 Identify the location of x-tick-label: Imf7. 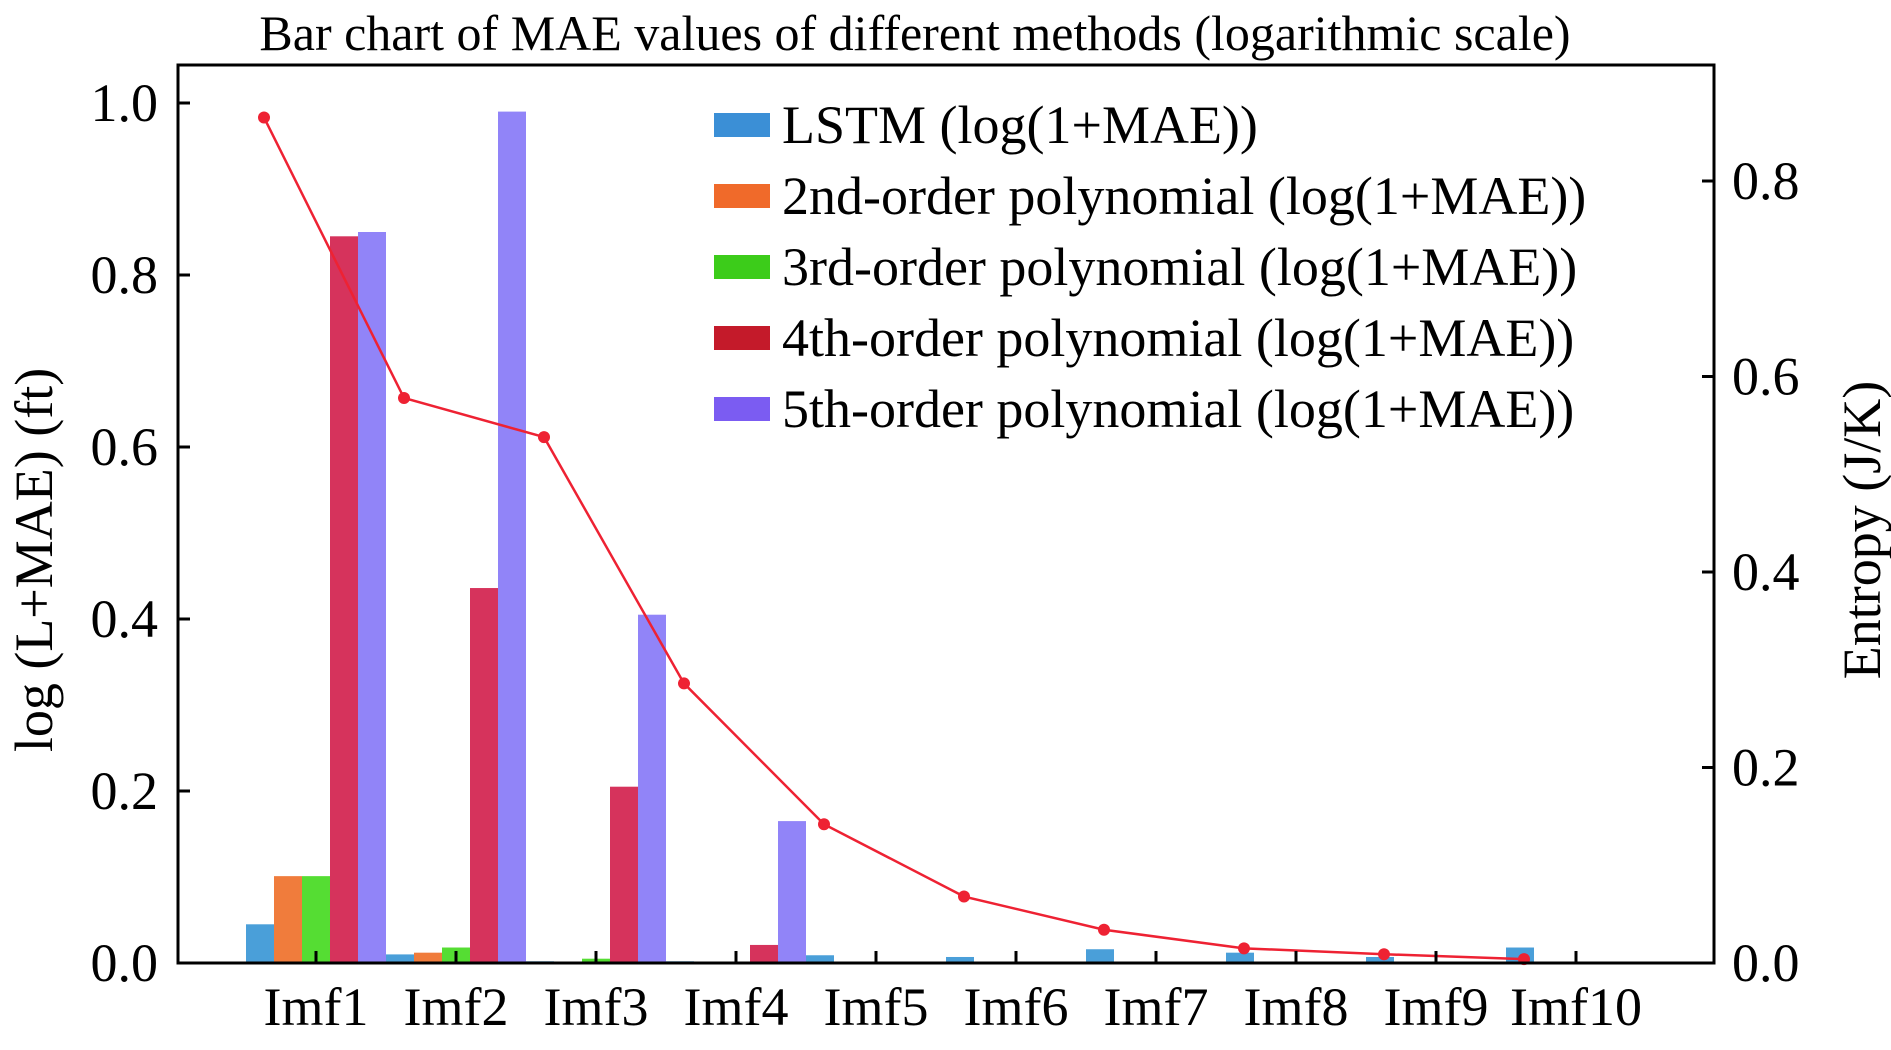
(1156, 1007).